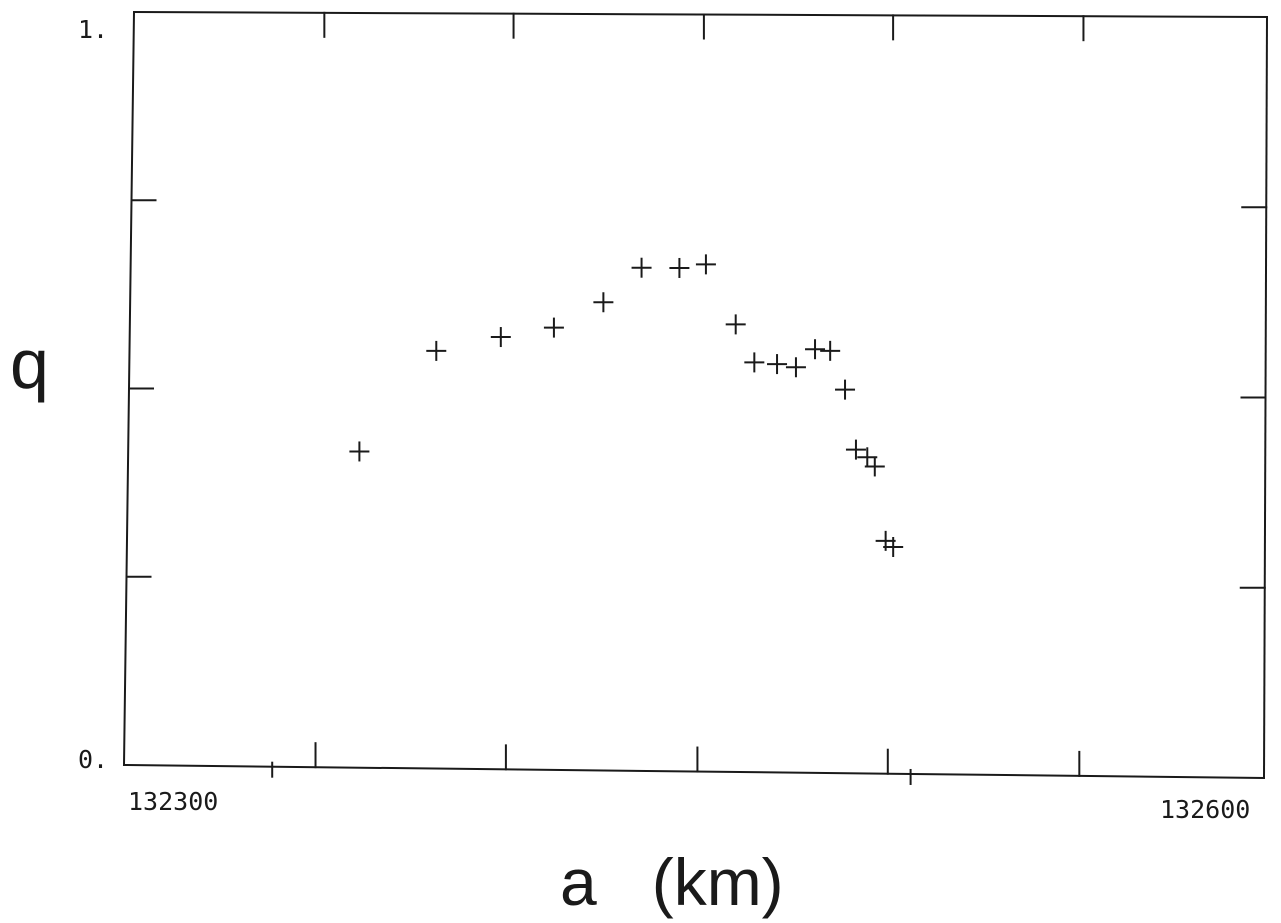 The width and height of the screenshot is (1281, 923). I want to click on frame-bottom, so click(694, 771).